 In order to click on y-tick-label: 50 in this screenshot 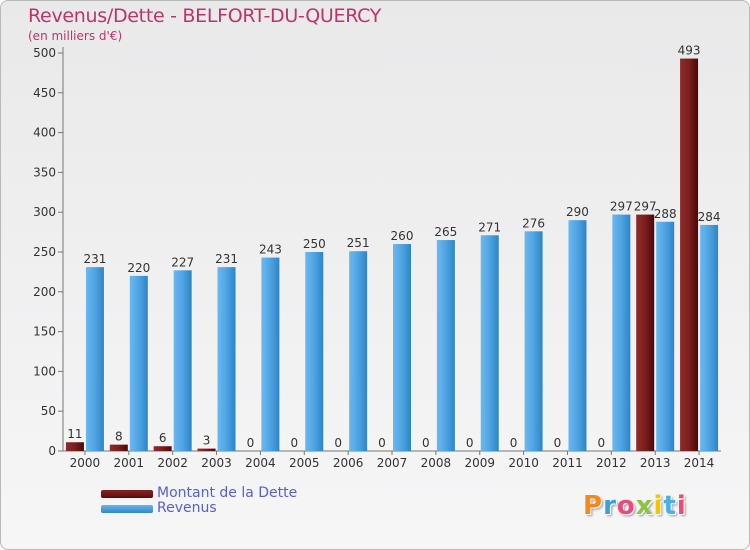, I will do `click(48, 411)`.